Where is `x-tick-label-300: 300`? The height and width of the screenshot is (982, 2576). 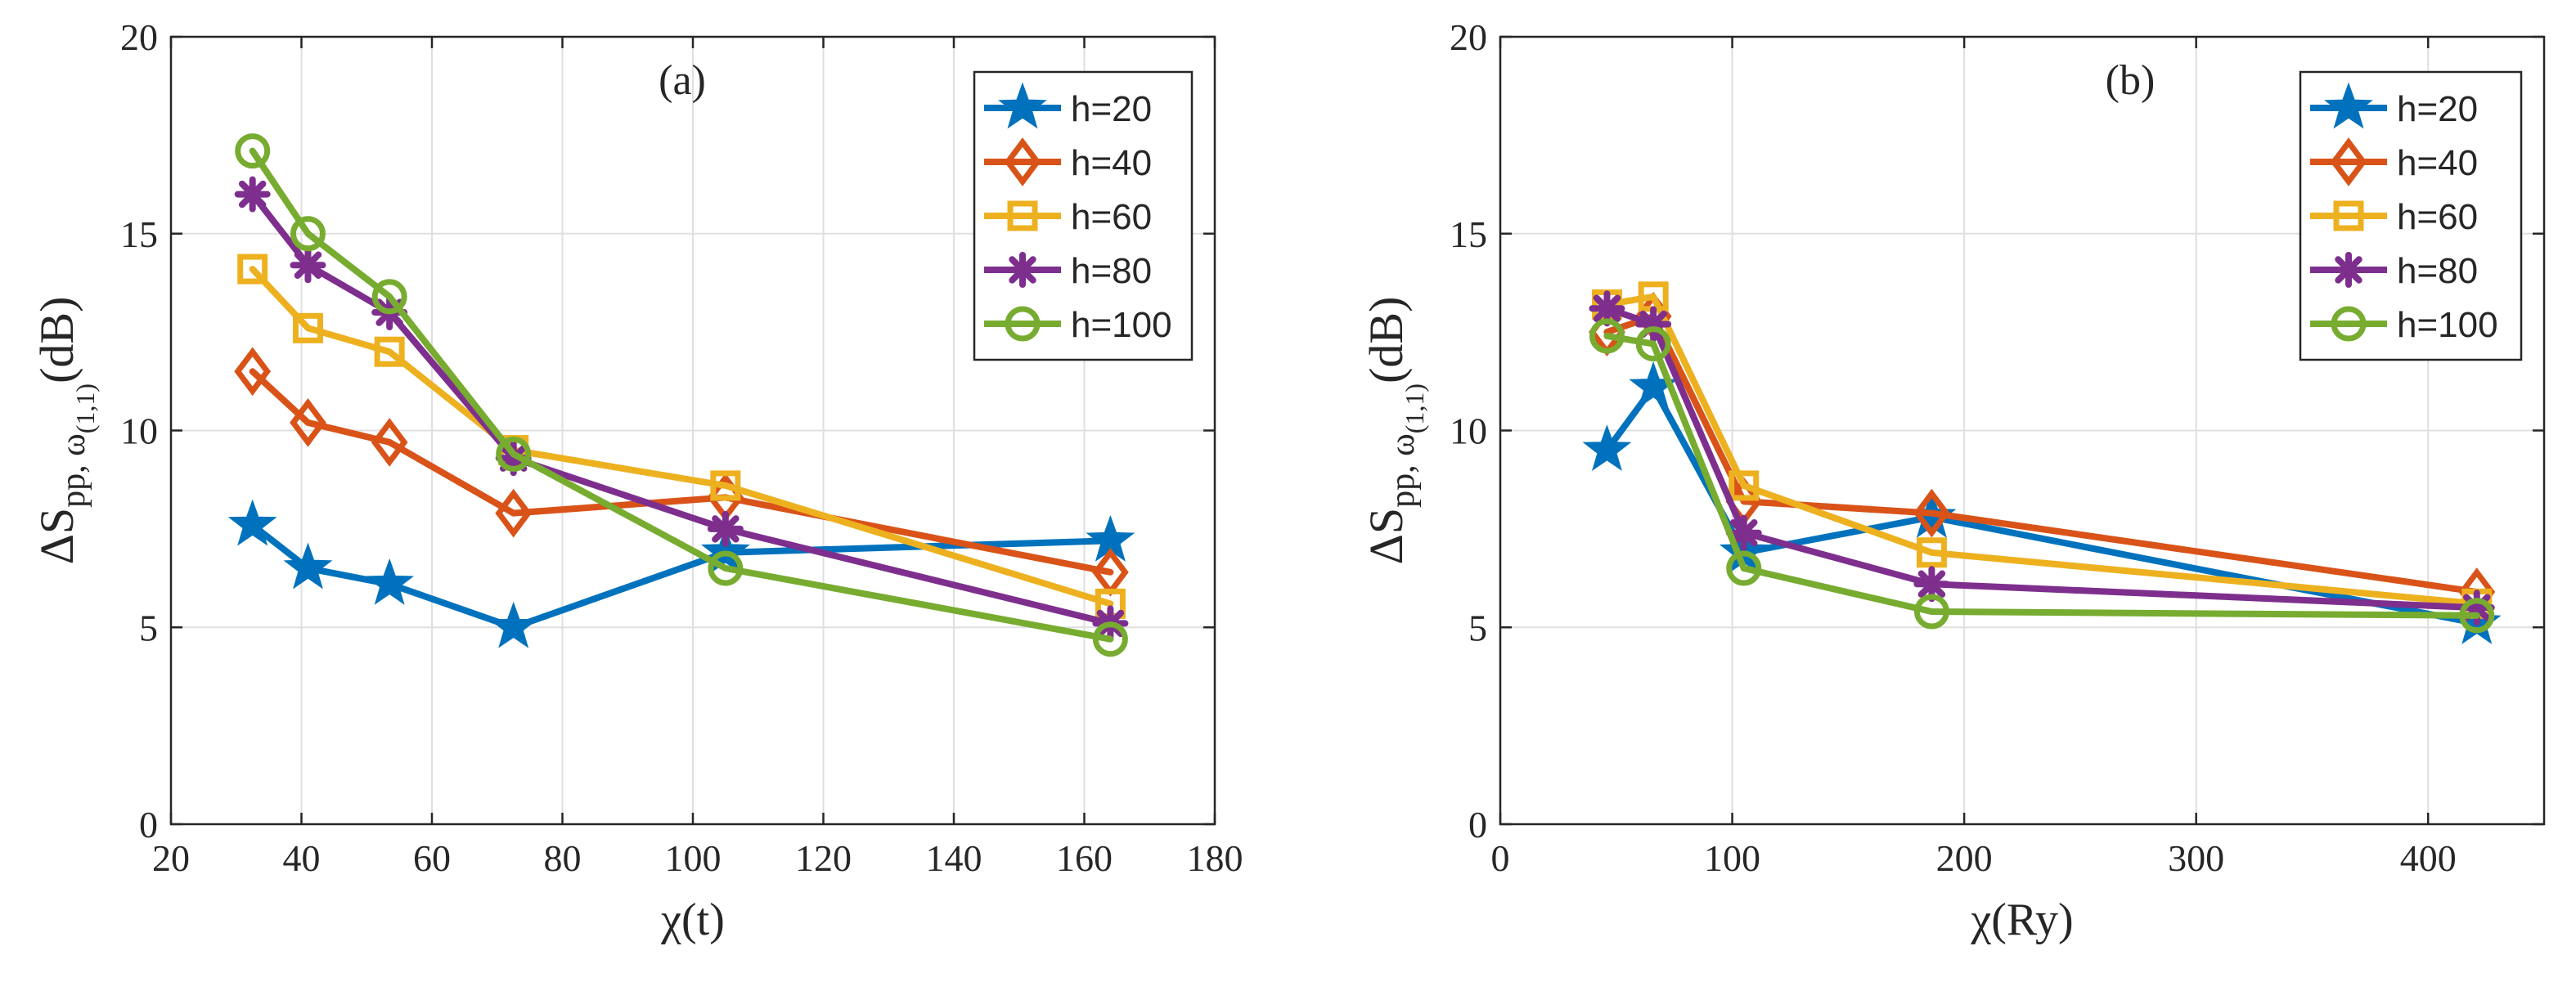 x-tick-label-300: 300 is located at coordinates (2196, 858).